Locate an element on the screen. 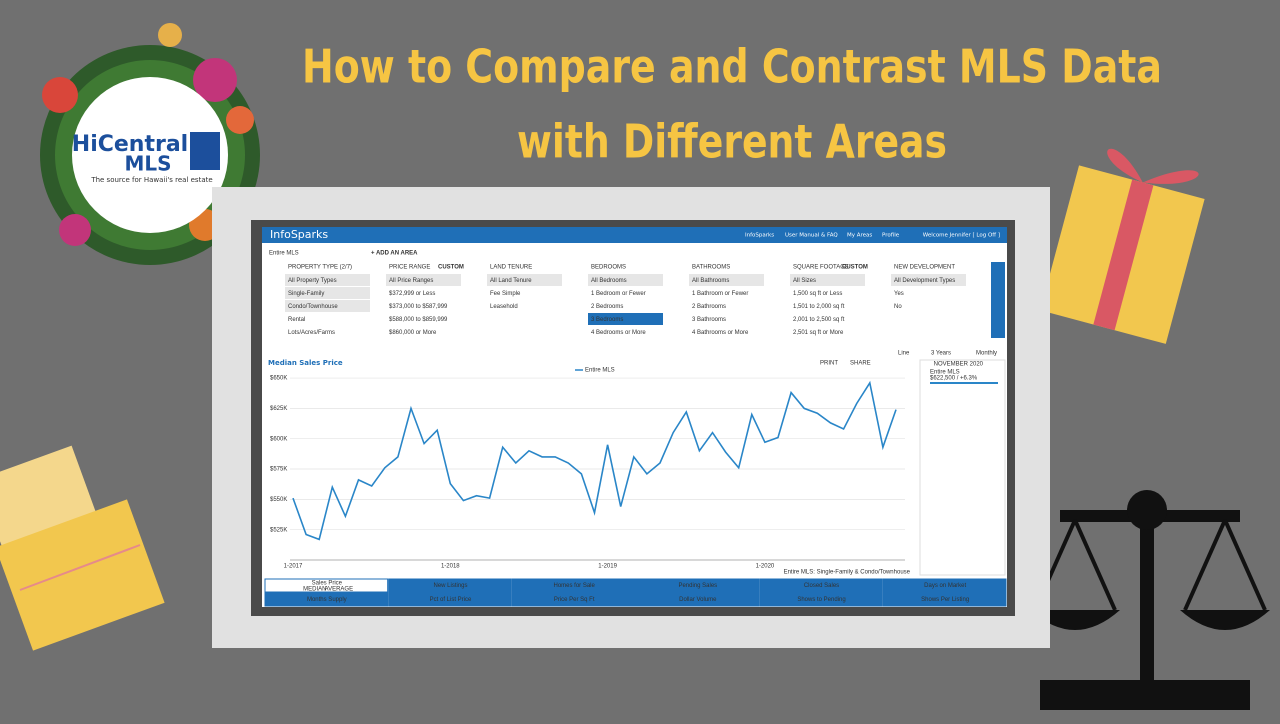 The height and width of the screenshot is (724, 1280). nav-link: User Manual & FAQ is located at coordinates (811, 236).